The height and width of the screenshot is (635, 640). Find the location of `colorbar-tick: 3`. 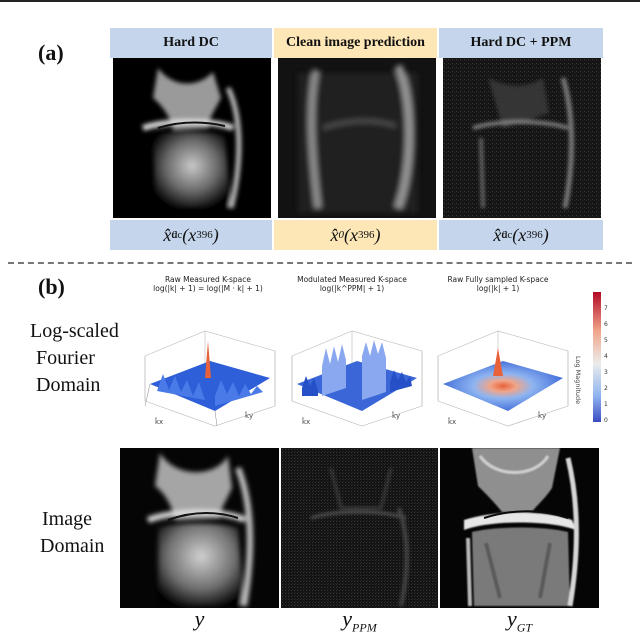

colorbar-tick: 3 is located at coordinates (606, 372).